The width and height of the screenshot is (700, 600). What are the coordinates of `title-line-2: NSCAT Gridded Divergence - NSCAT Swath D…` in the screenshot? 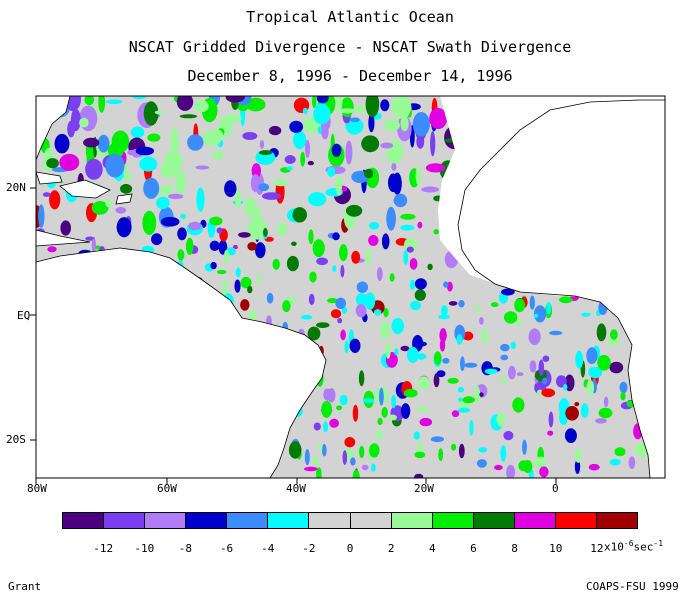 It's located at (350, 47).